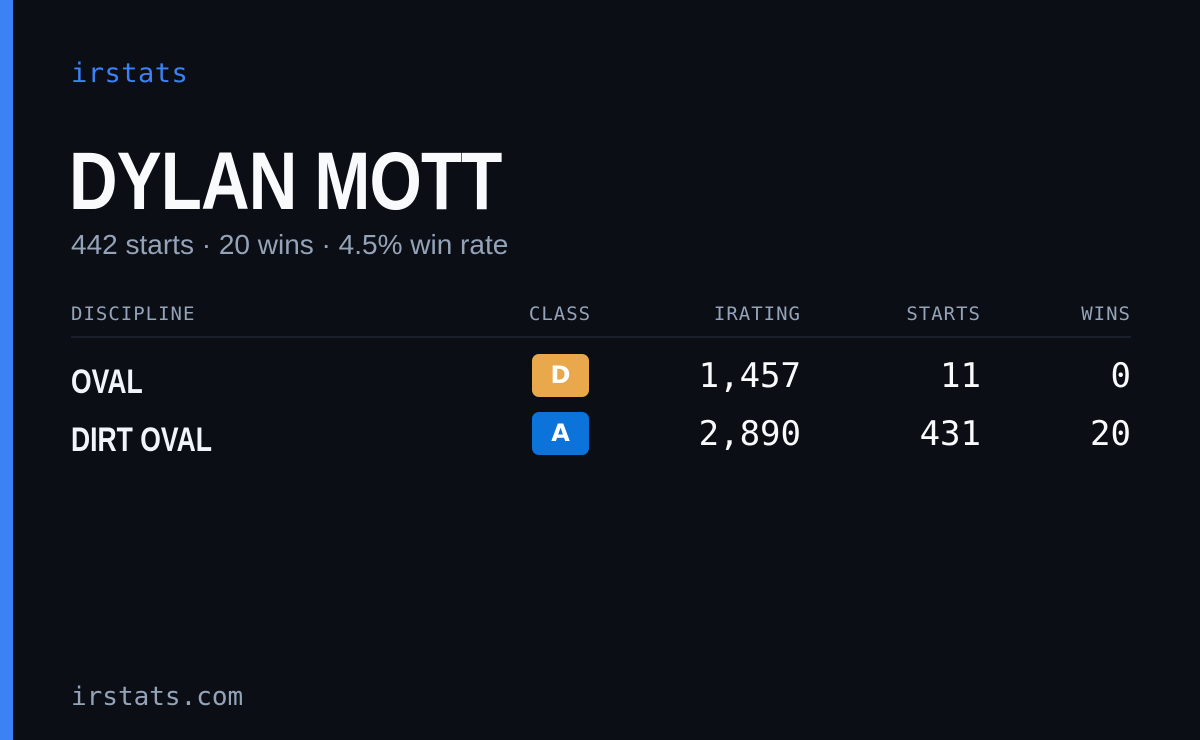 This screenshot has height=740, width=1200. What do you see at coordinates (601, 441) in the screenshot?
I see `table-row: DIRT OVAL A 2,890 431 20` at bounding box center [601, 441].